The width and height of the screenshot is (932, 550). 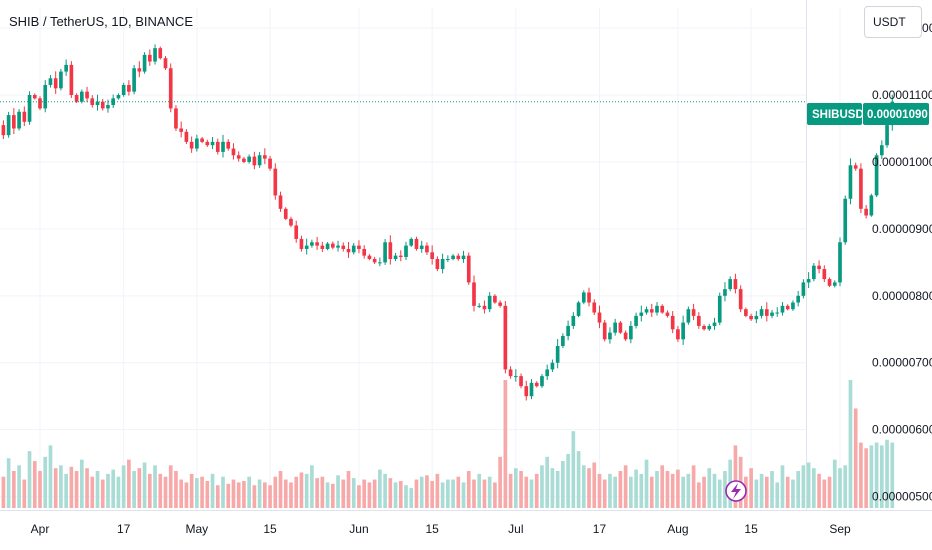 I want to click on time-axis: Apr 17 May 15 Jun 15 Jul 17 Aug 15 Sep, so click(x=441, y=529).